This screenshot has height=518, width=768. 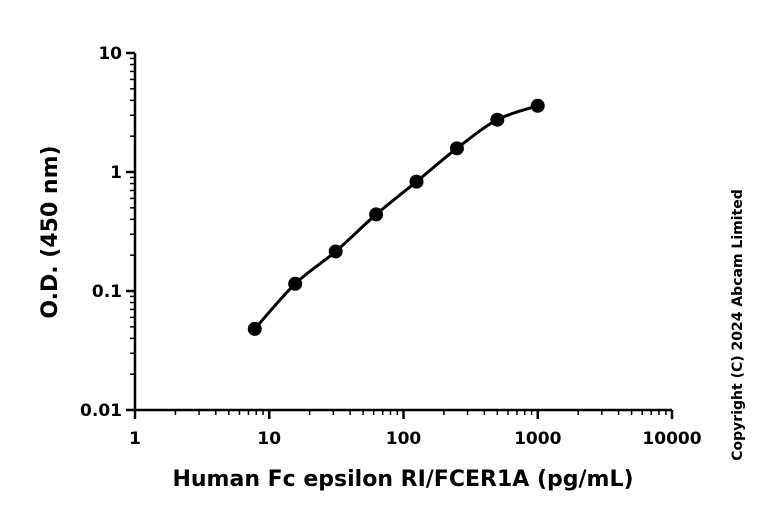 What do you see at coordinates (50, 231) in the screenshot?
I see `y-axis-title: O.D. (450 nm)` at bounding box center [50, 231].